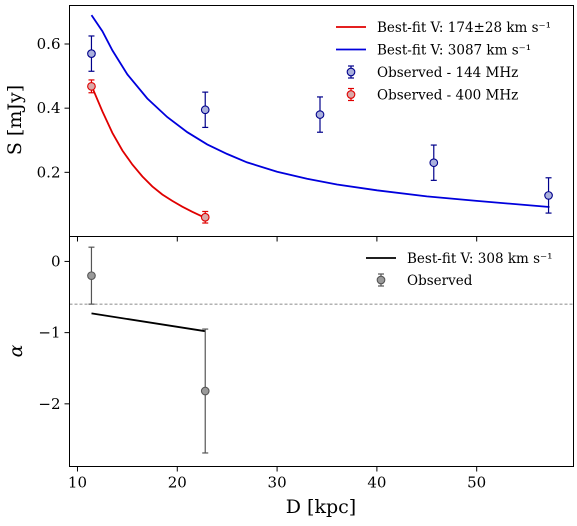 The width and height of the screenshot is (577, 526). Describe the element at coordinates (15, 120) in the screenshot. I see `top-y-axis-label: S [mJy]` at that location.